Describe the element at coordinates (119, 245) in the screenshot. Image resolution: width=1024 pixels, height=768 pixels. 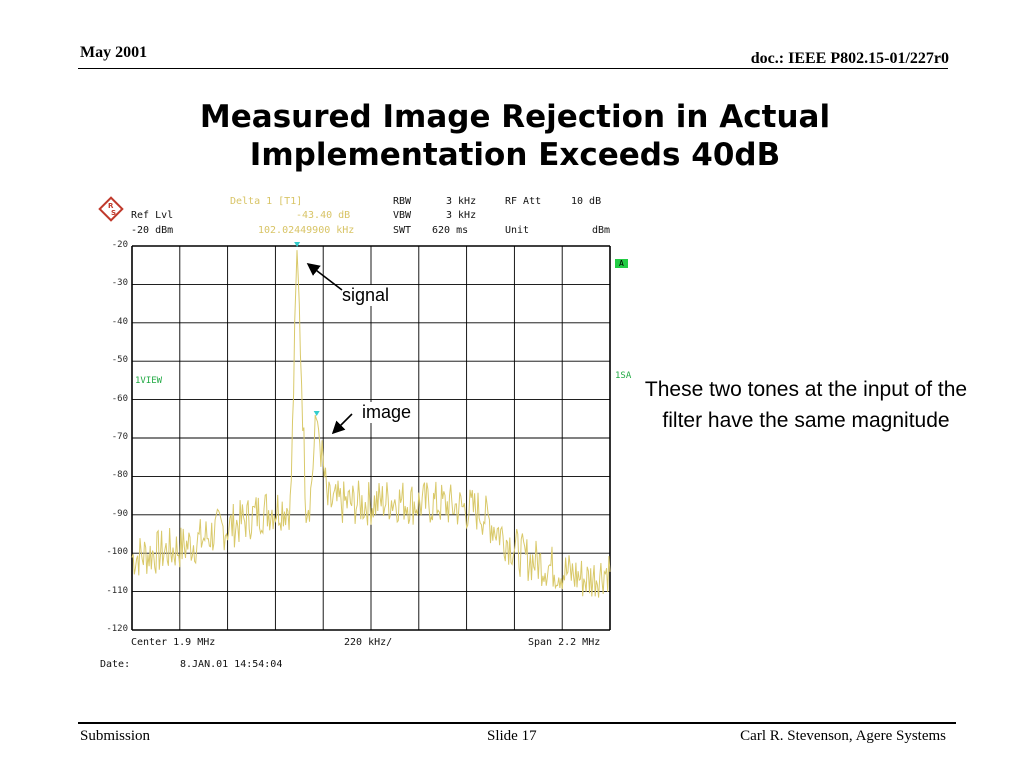
I see `y-tick-label: -20` at that location.